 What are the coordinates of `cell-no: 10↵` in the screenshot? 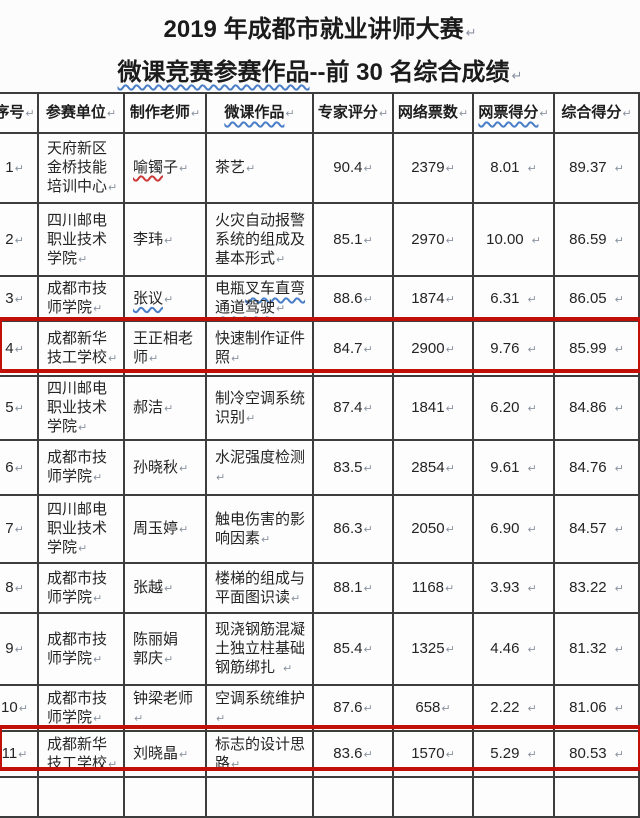 It's located at (19, 708).